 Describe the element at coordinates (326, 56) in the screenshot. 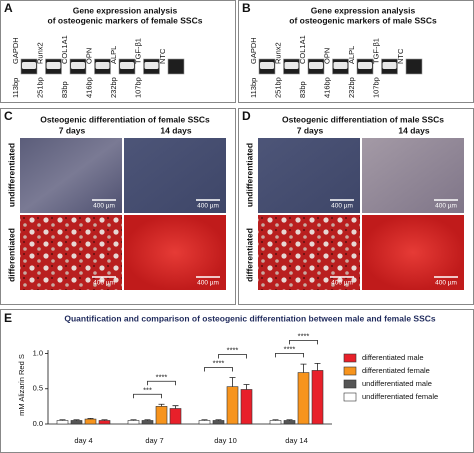

I see `gene-label: OPN` at that location.